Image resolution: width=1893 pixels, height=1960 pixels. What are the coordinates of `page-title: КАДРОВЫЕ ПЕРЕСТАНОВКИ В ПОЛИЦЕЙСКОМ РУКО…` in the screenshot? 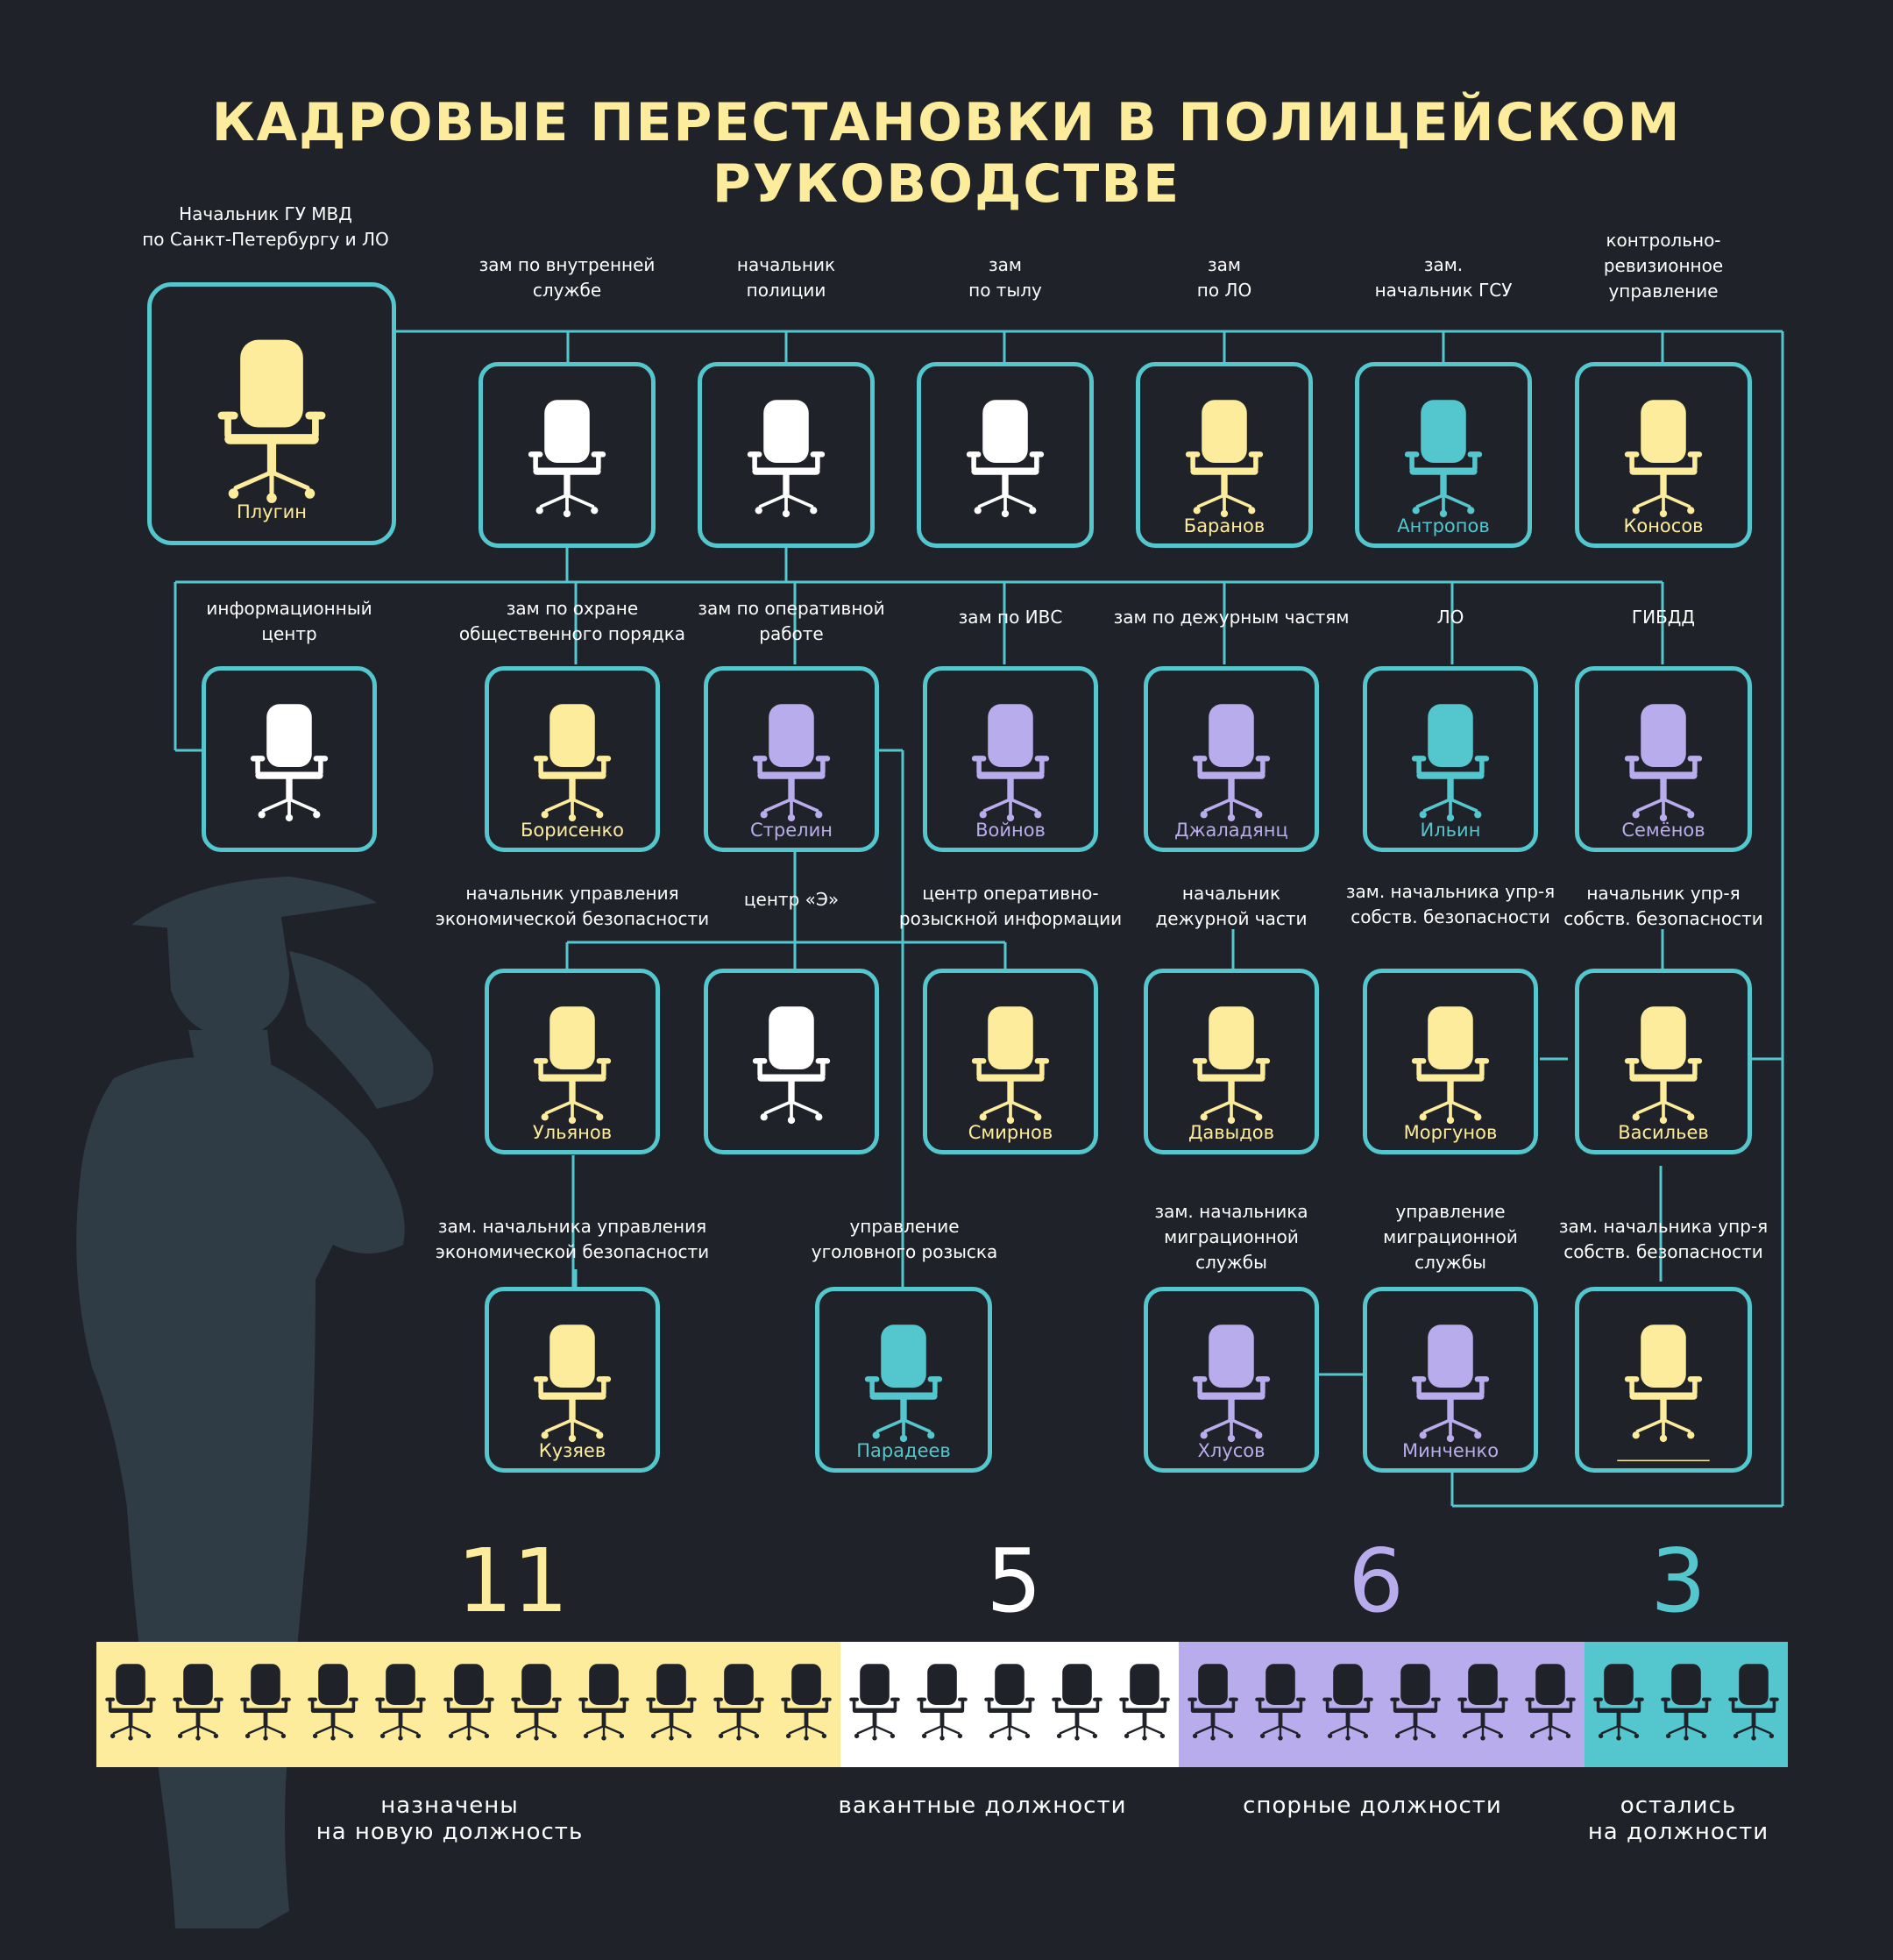 It's located at (946, 153).